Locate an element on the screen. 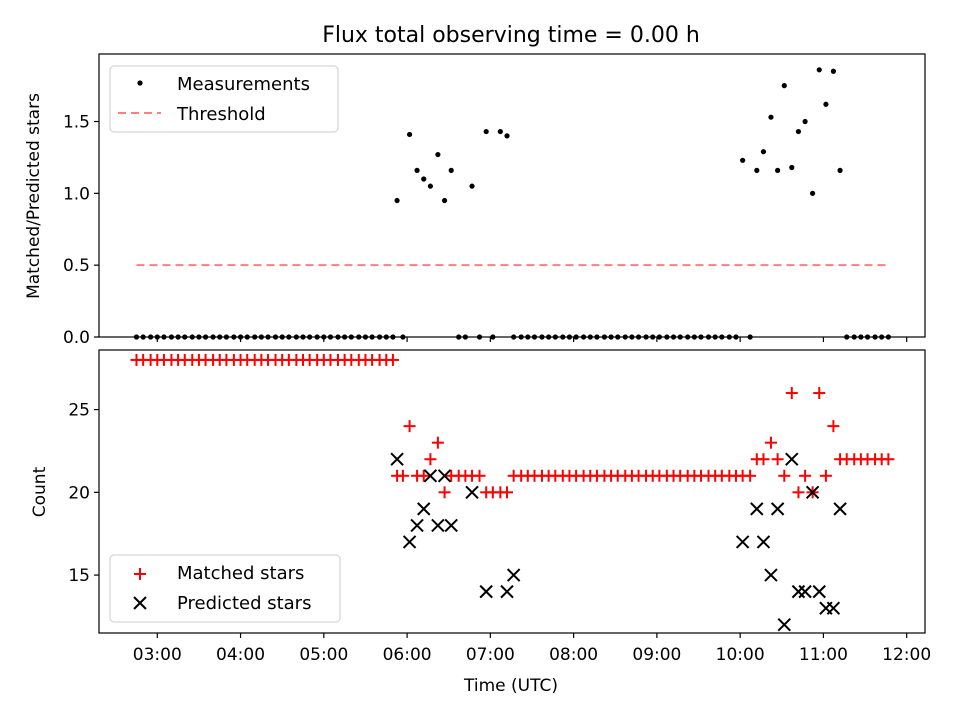 This screenshot has width=960, height=720. x-tick-label: 11:00 is located at coordinates (823, 655).